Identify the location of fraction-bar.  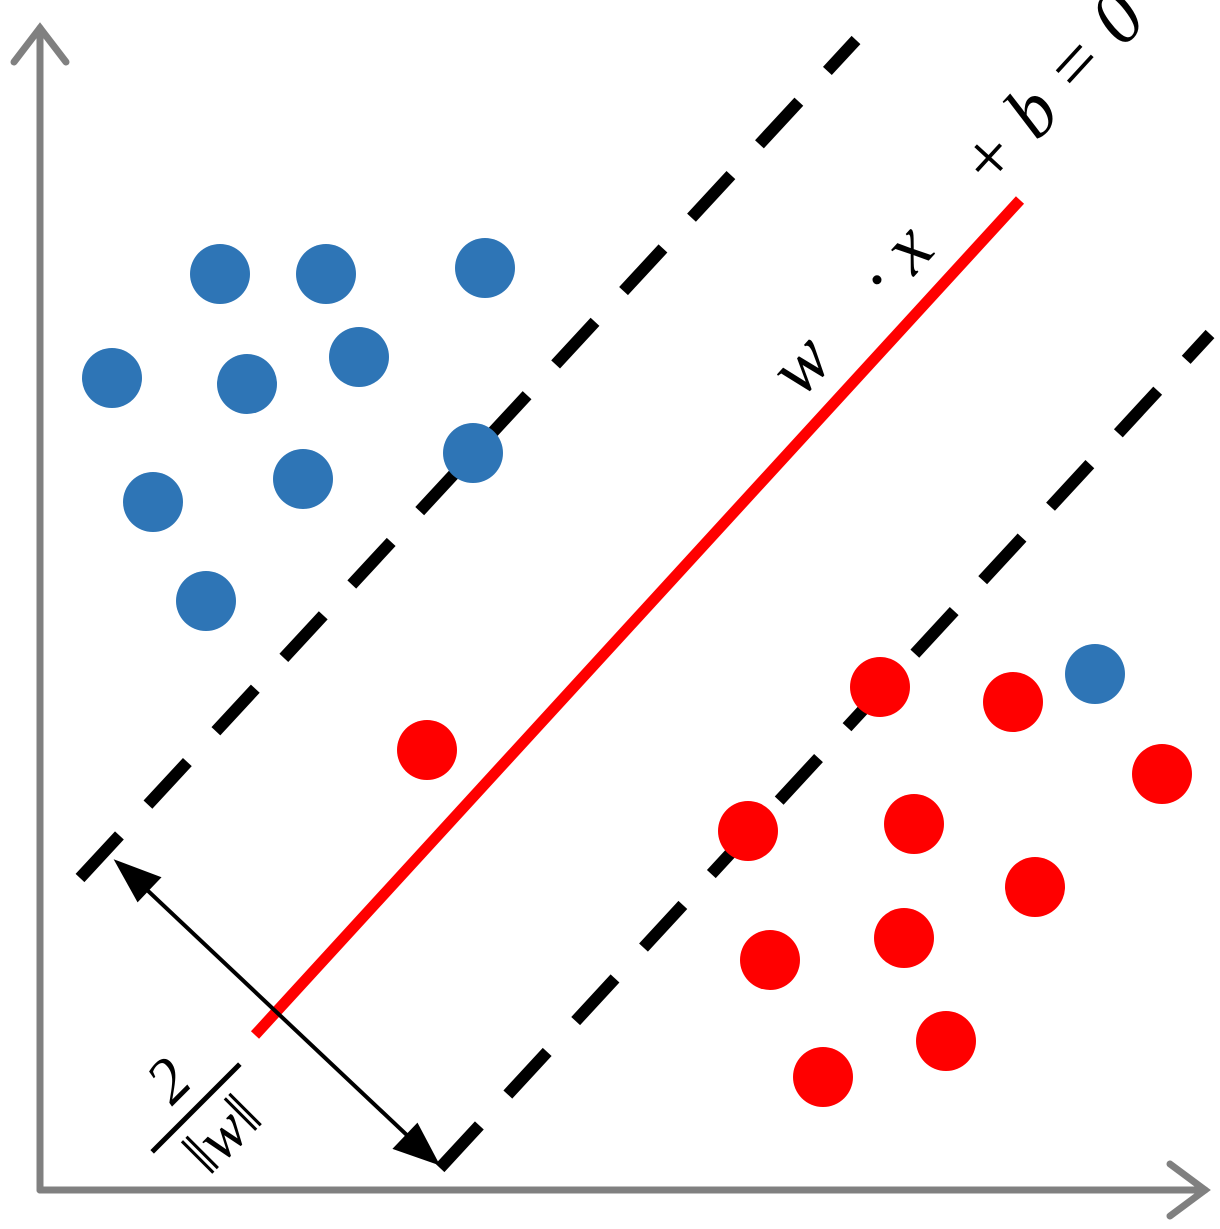
(196, 1108).